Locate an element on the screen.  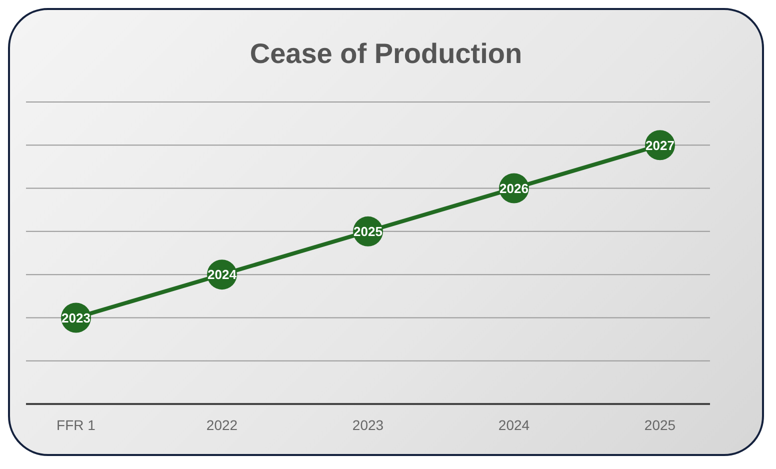
data-label: 2023 is located at coordinates (76, 318).